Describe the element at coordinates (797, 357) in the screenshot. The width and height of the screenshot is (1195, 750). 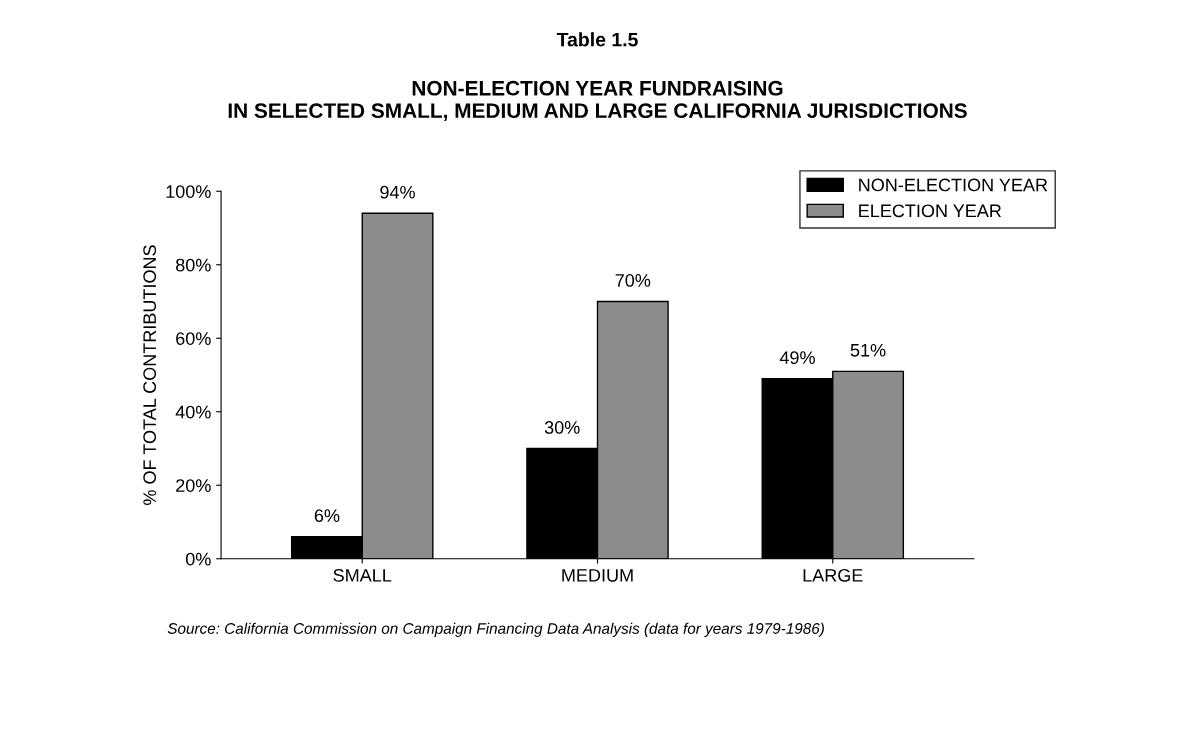
I see `data-label: 49%` at that location.